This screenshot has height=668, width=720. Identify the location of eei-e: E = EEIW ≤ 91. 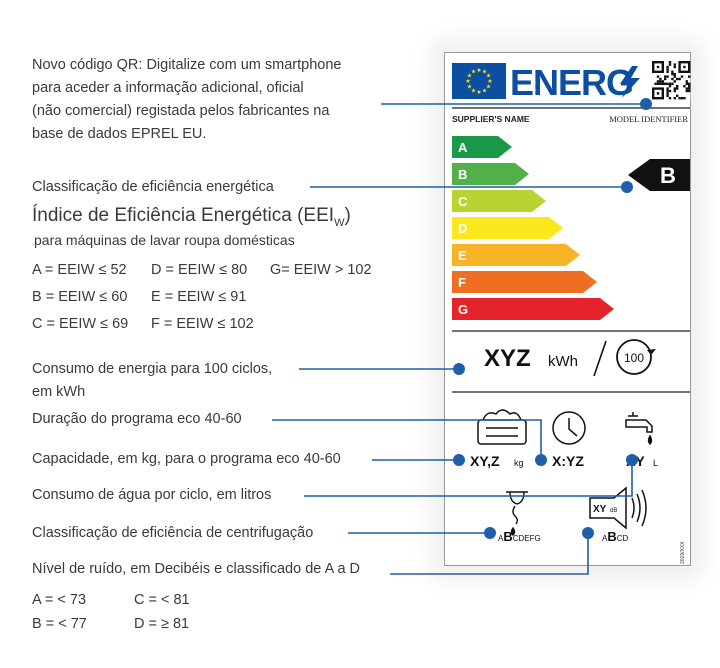
(199, 297).